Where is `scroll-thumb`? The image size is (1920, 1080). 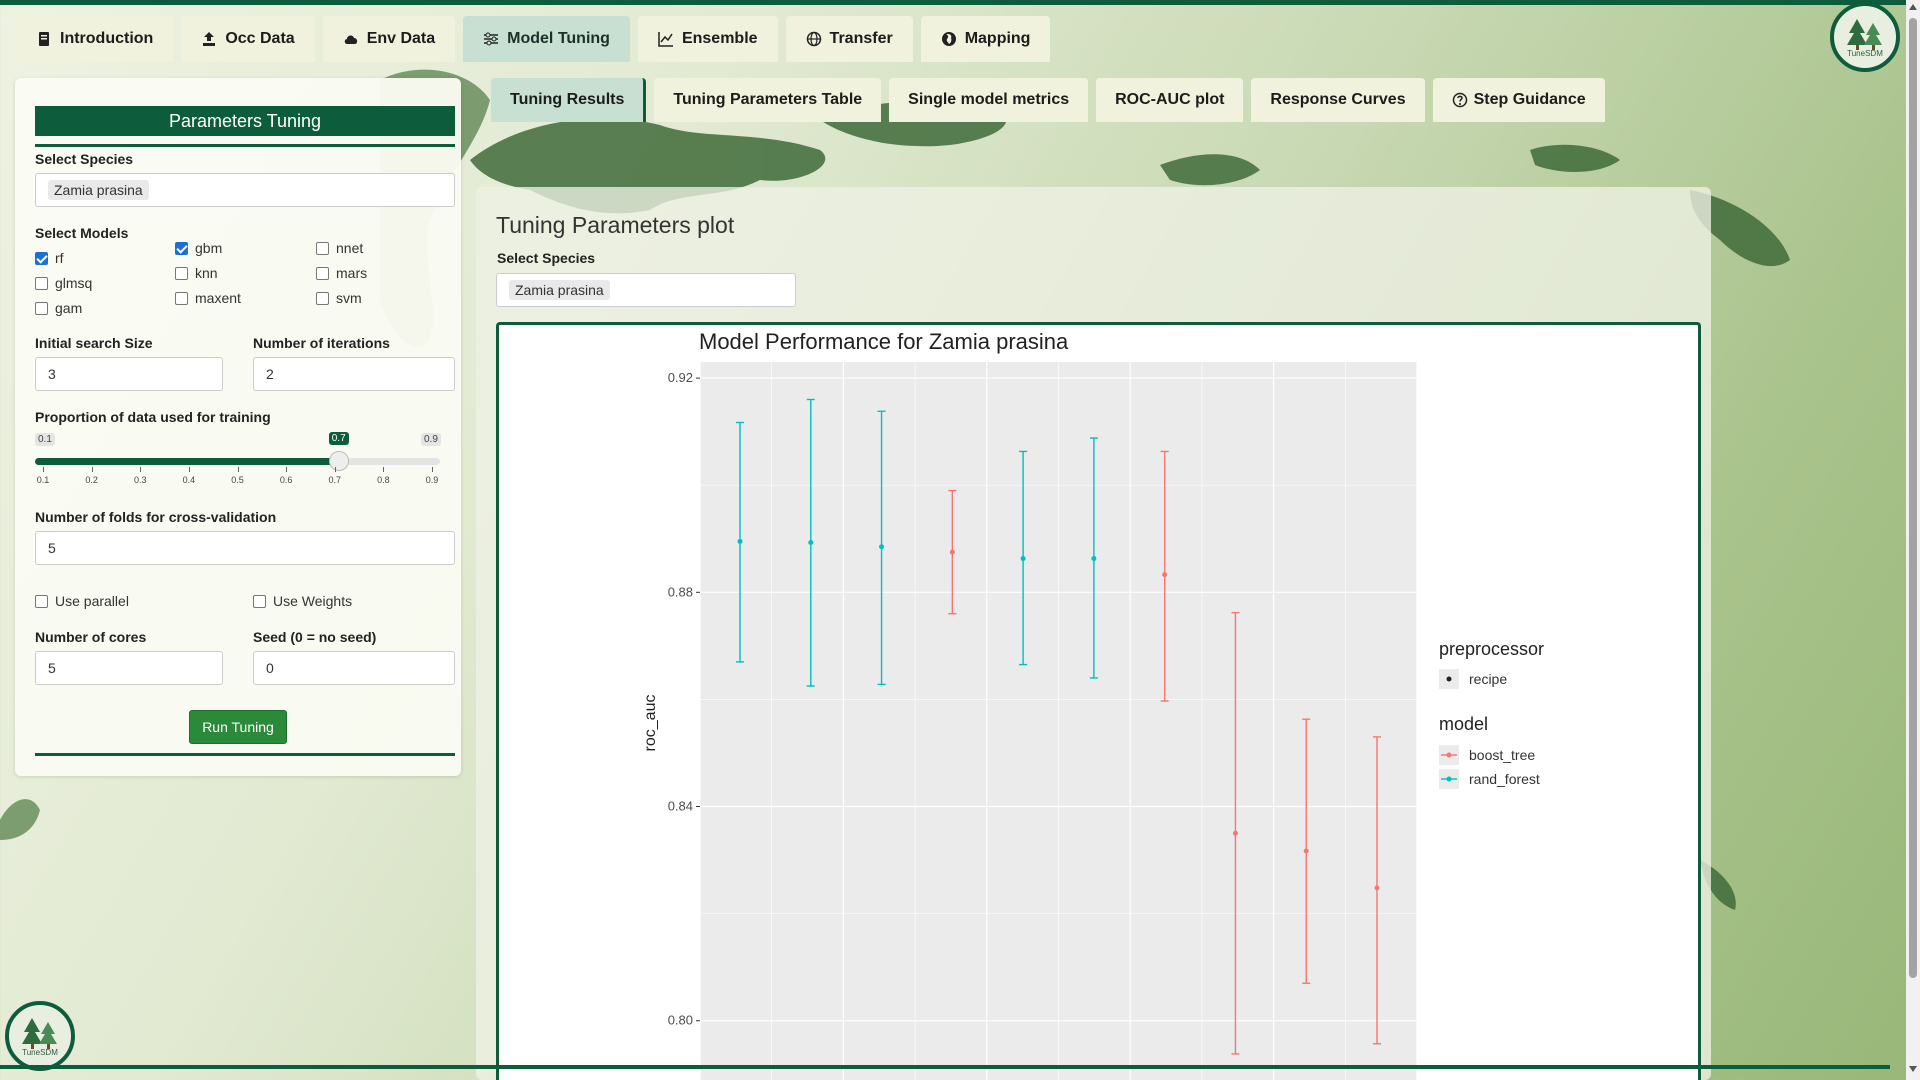 scroll-thumb is located at coordinates (1913, 498).